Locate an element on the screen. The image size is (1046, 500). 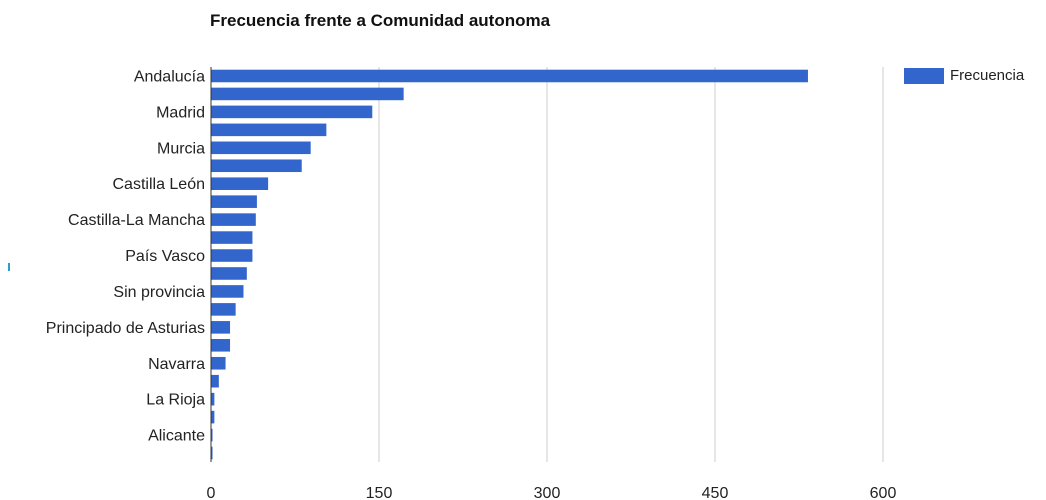
legend-label: Frecuencia is located at coordinates (987, 75).